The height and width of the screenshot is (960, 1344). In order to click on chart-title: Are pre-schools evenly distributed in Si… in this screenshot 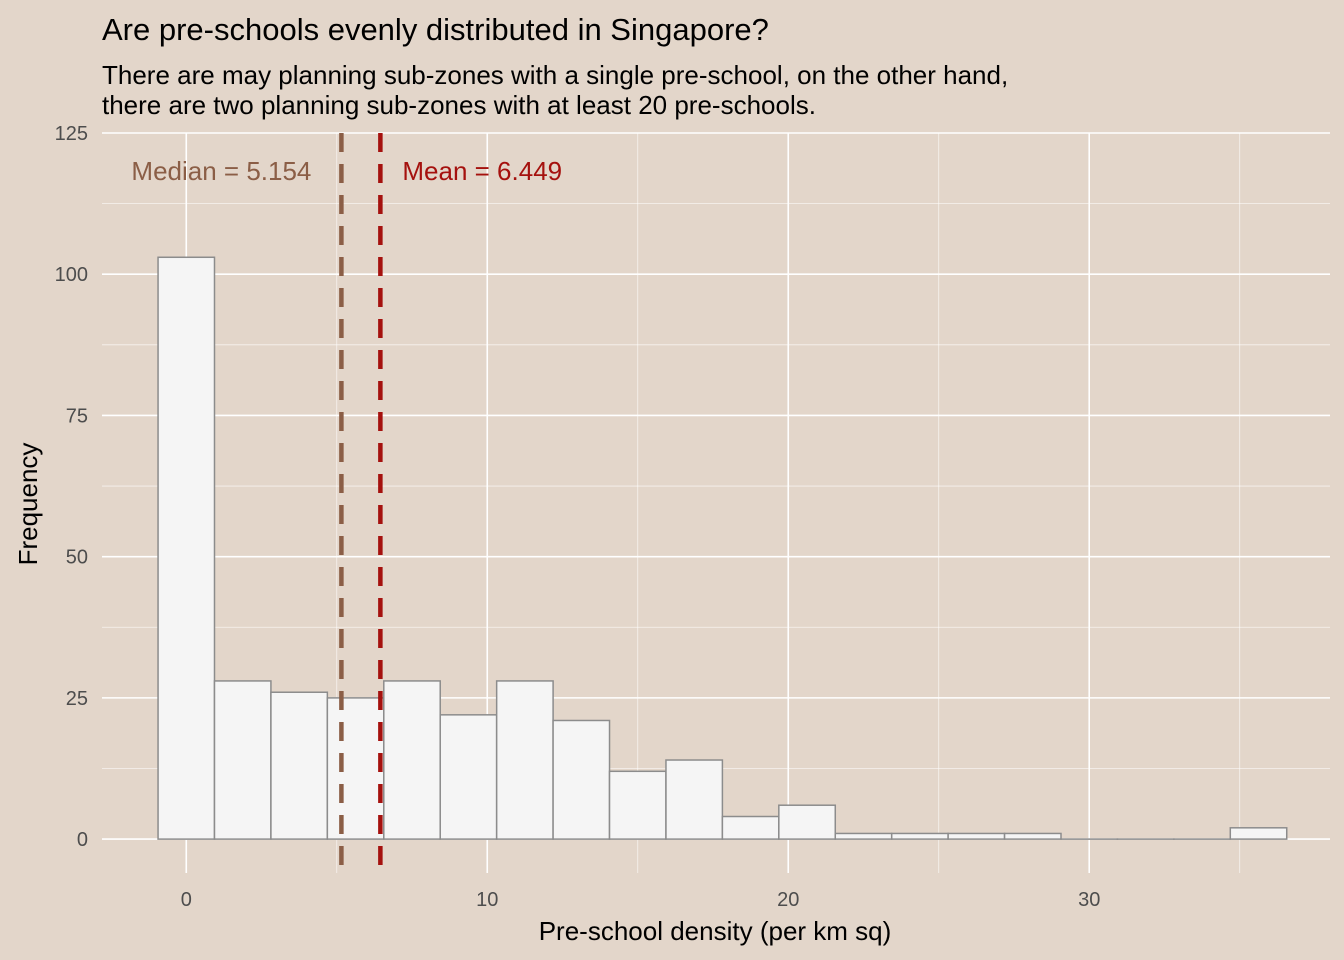, I will do `click(435, 29)`.